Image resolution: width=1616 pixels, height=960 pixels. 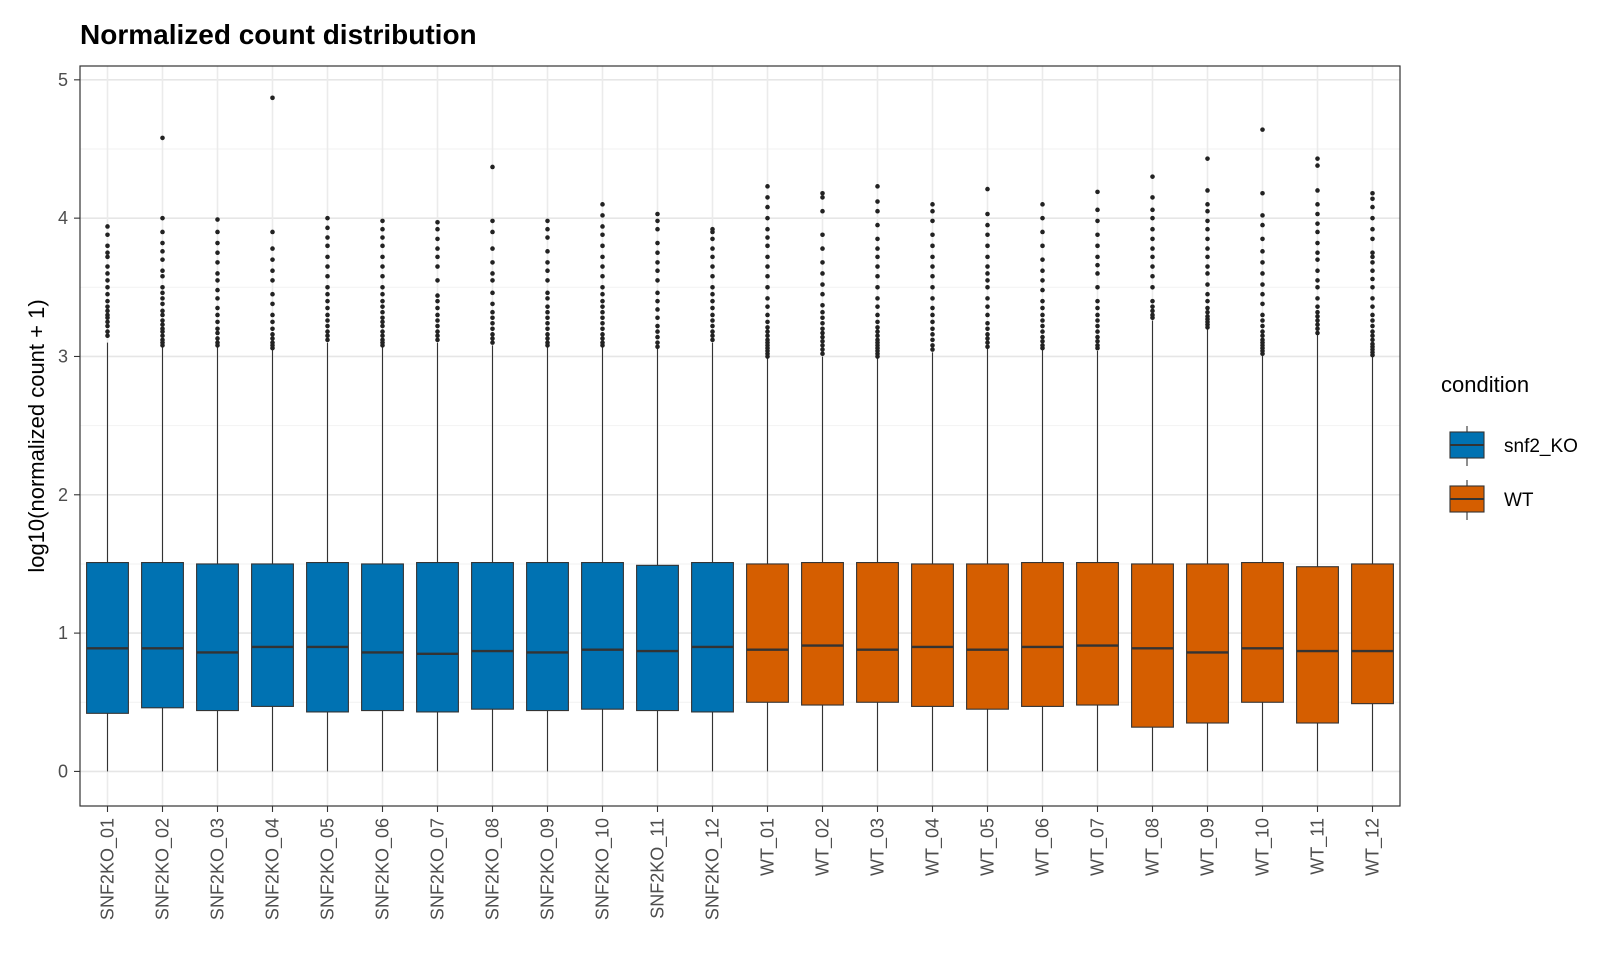 What do you see at coordinates (63, 495) in the screenshot?
I see `y-tick-label: 2` at bounding box center [63, 495].